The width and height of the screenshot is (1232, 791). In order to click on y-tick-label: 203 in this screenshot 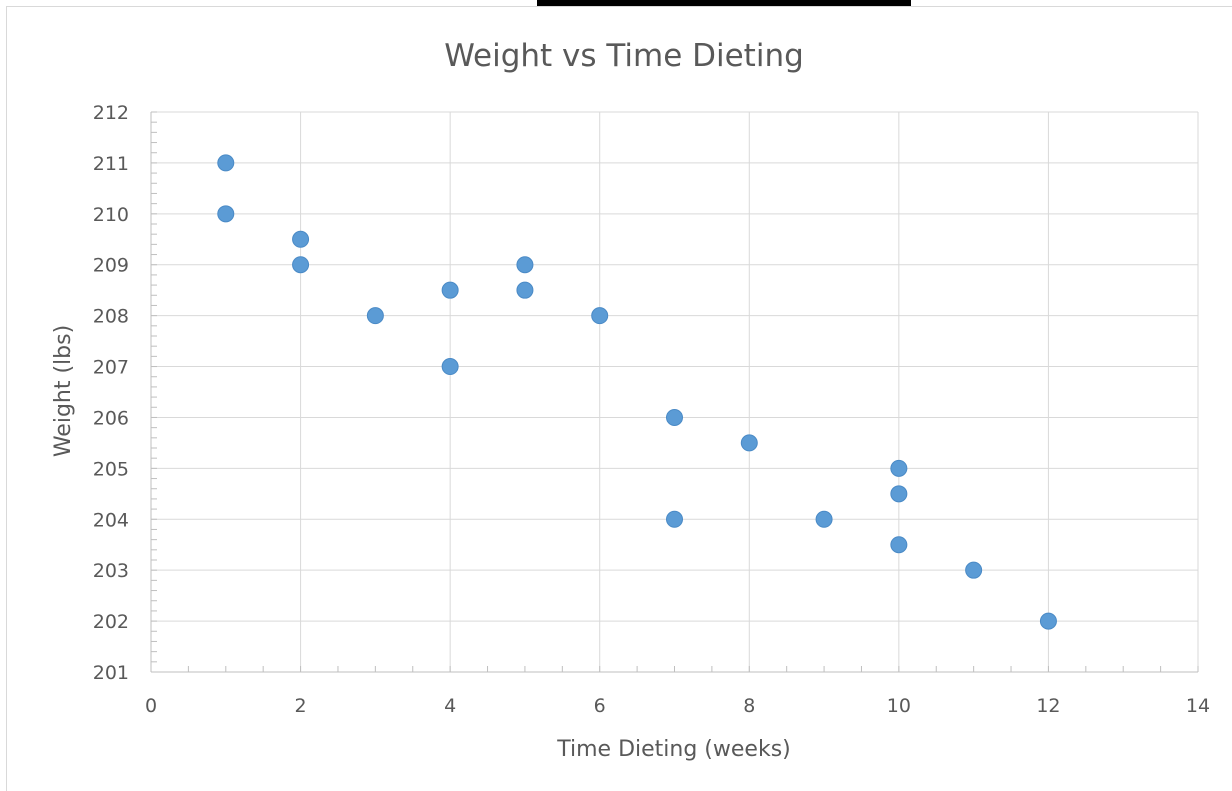, I will do `click(111, 571)`.